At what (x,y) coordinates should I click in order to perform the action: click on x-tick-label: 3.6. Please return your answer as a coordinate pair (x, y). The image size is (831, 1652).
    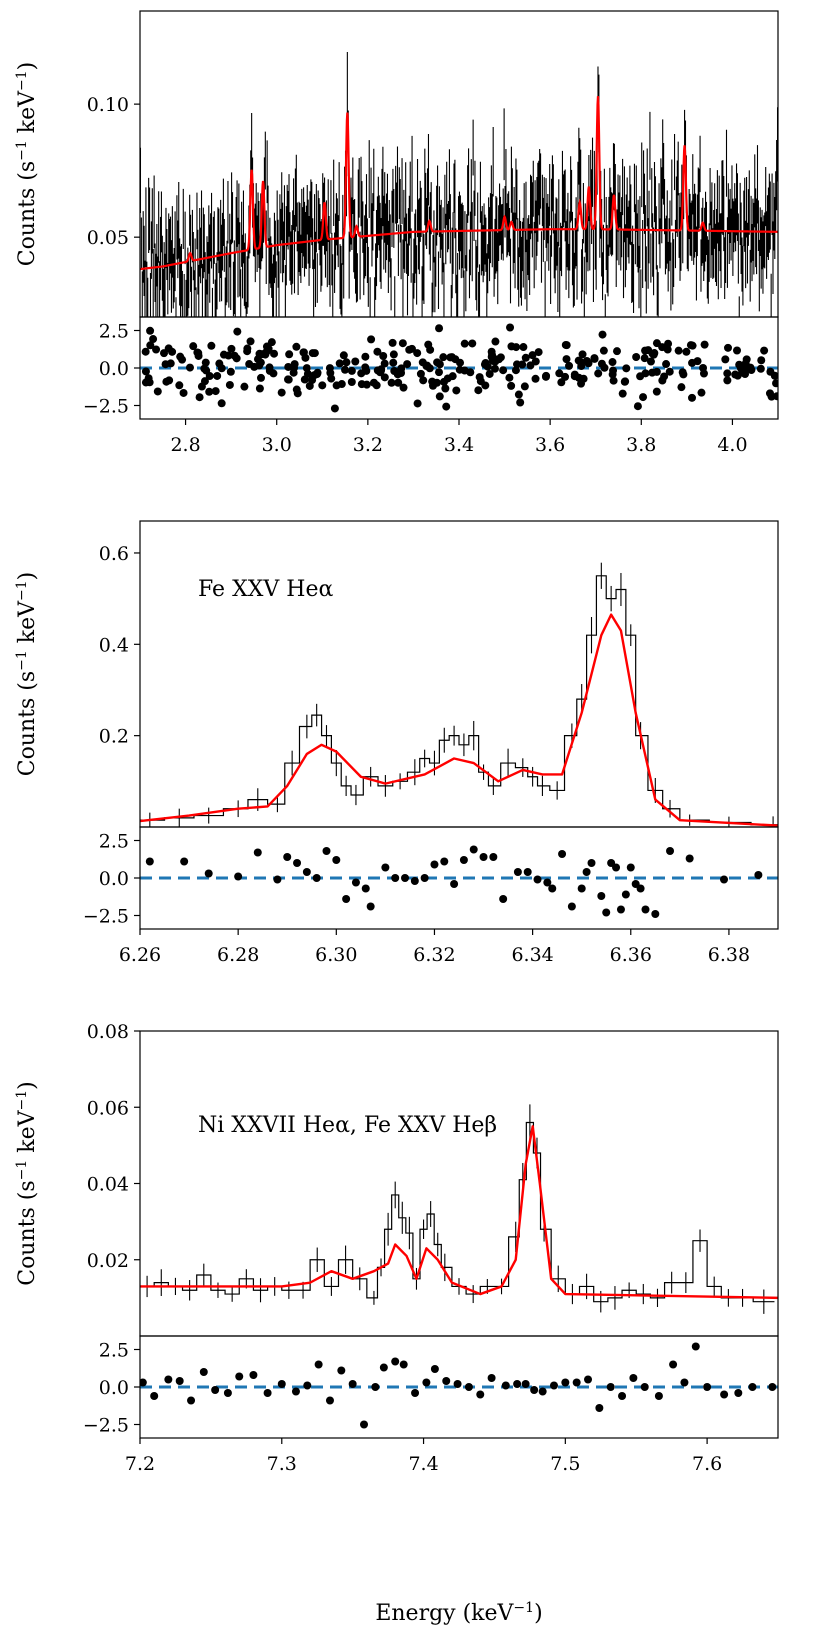
    Looking at the image, I should click on (550, 445).